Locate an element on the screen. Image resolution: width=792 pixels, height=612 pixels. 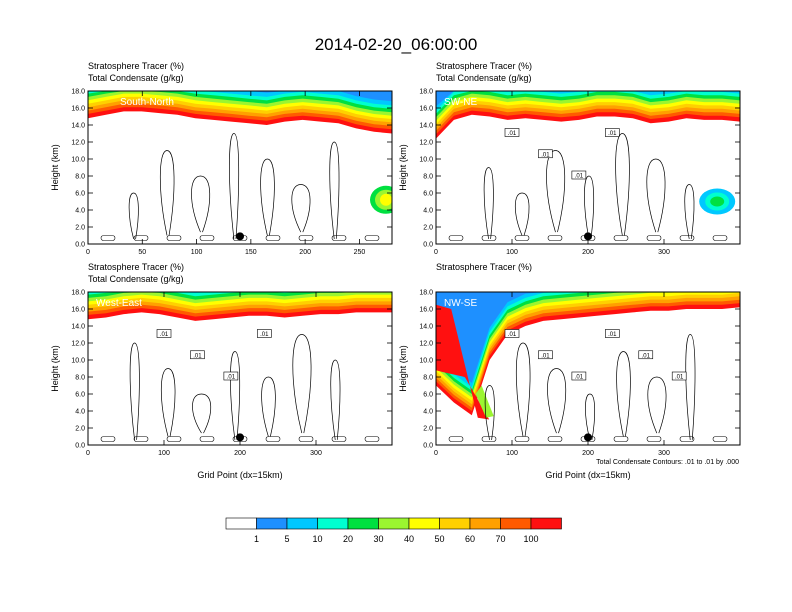
tracer-band is located at coordinates (588, 102).